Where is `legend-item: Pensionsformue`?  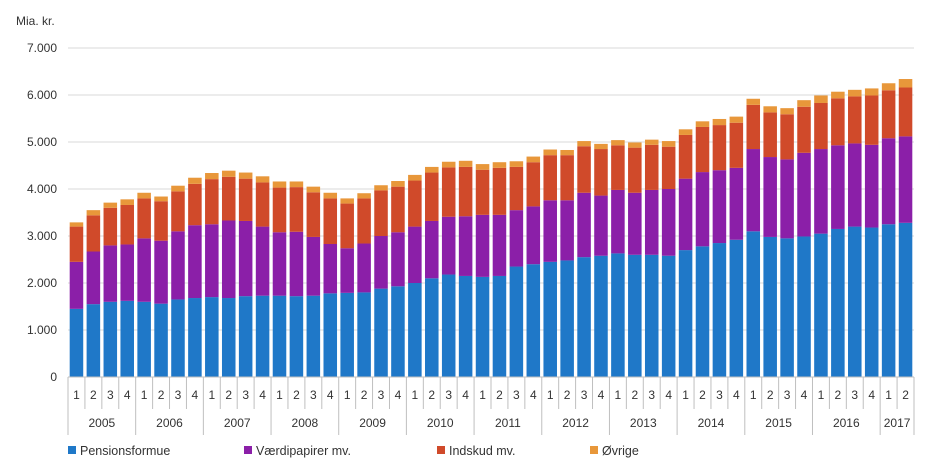 legend-item: Pensionsformue is located at coordinates (119, 451).